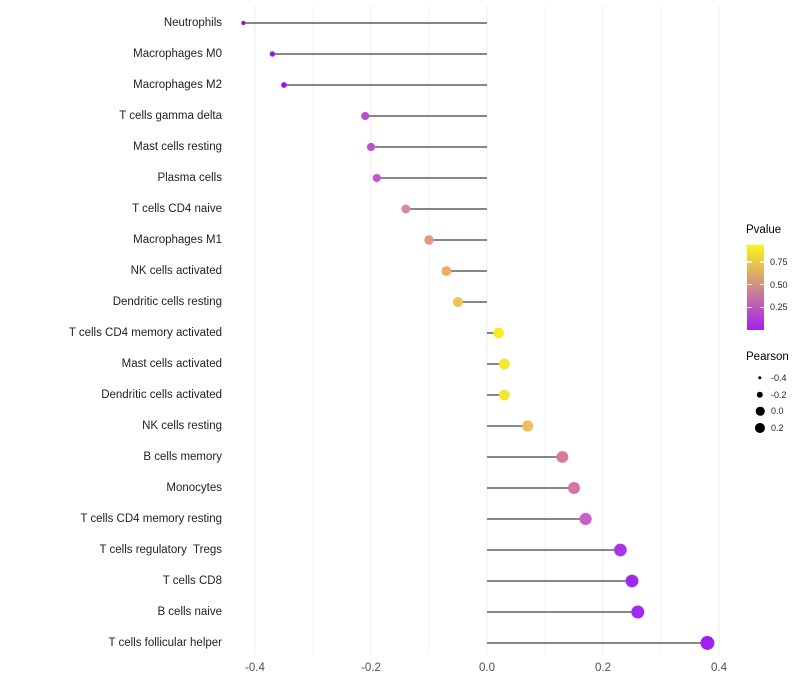 This screenshot has width=800, height=700. I want to click on colorbar-tick-label: 0.50, so click(779, 284).